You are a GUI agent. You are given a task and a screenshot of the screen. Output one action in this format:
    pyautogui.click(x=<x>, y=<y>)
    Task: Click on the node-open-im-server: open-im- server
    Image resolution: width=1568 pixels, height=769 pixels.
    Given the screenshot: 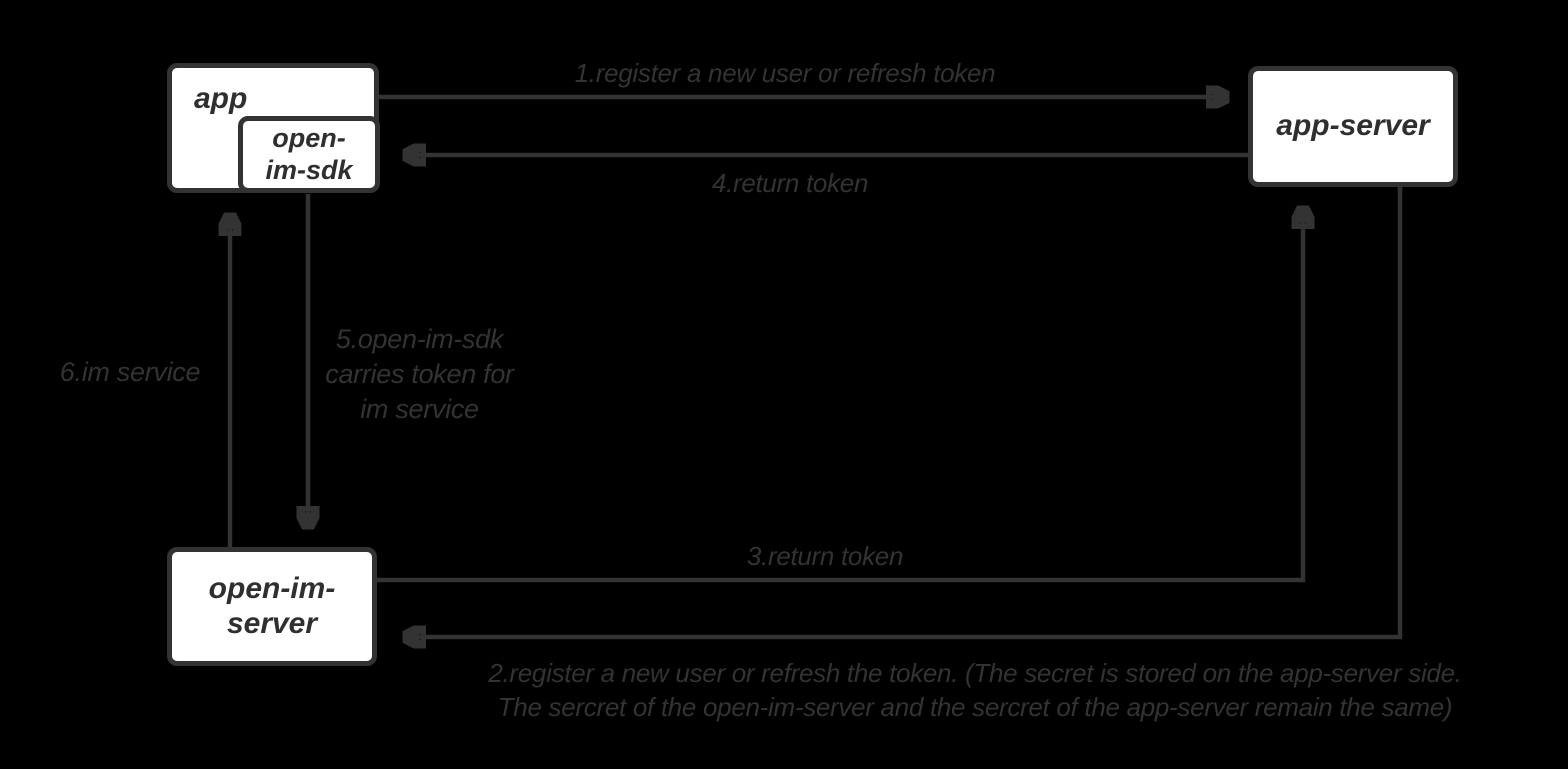 What is the action you would take?
    pyautogui.click(x=272, y=606)
    